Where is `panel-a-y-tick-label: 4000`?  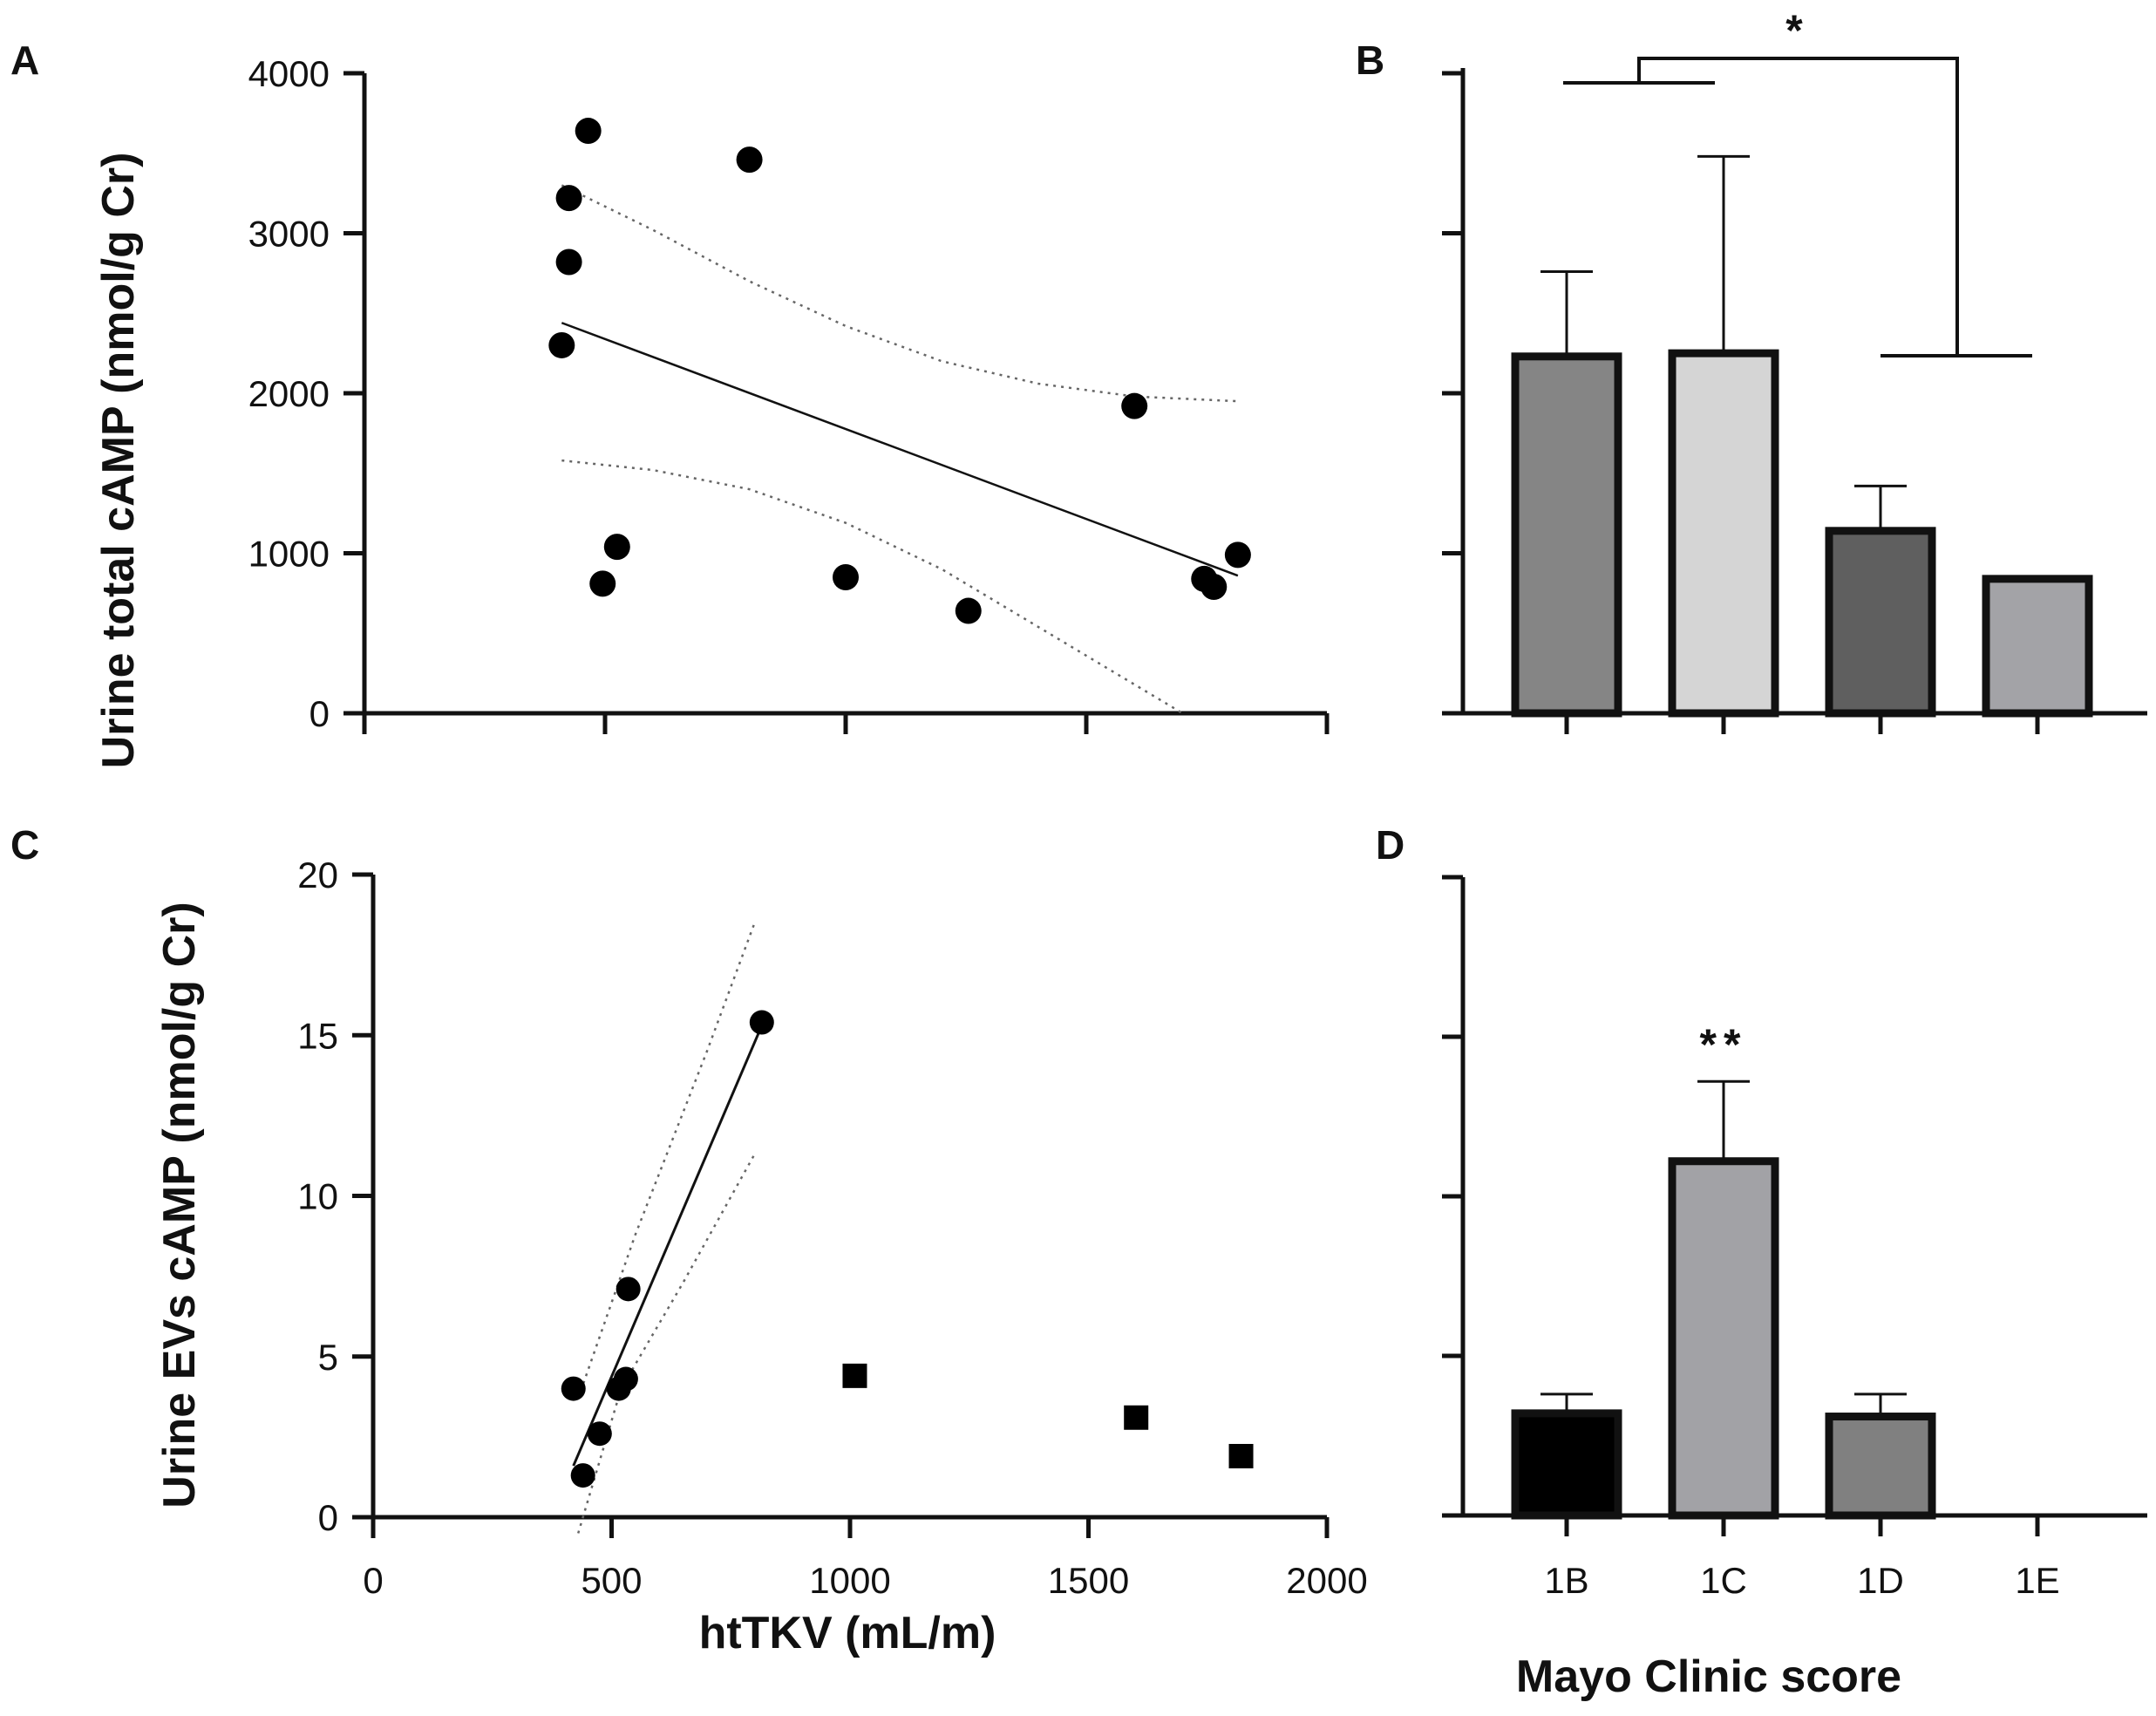 panel-a-y-tick-label: 4000 is located at coordinates (289, 73).